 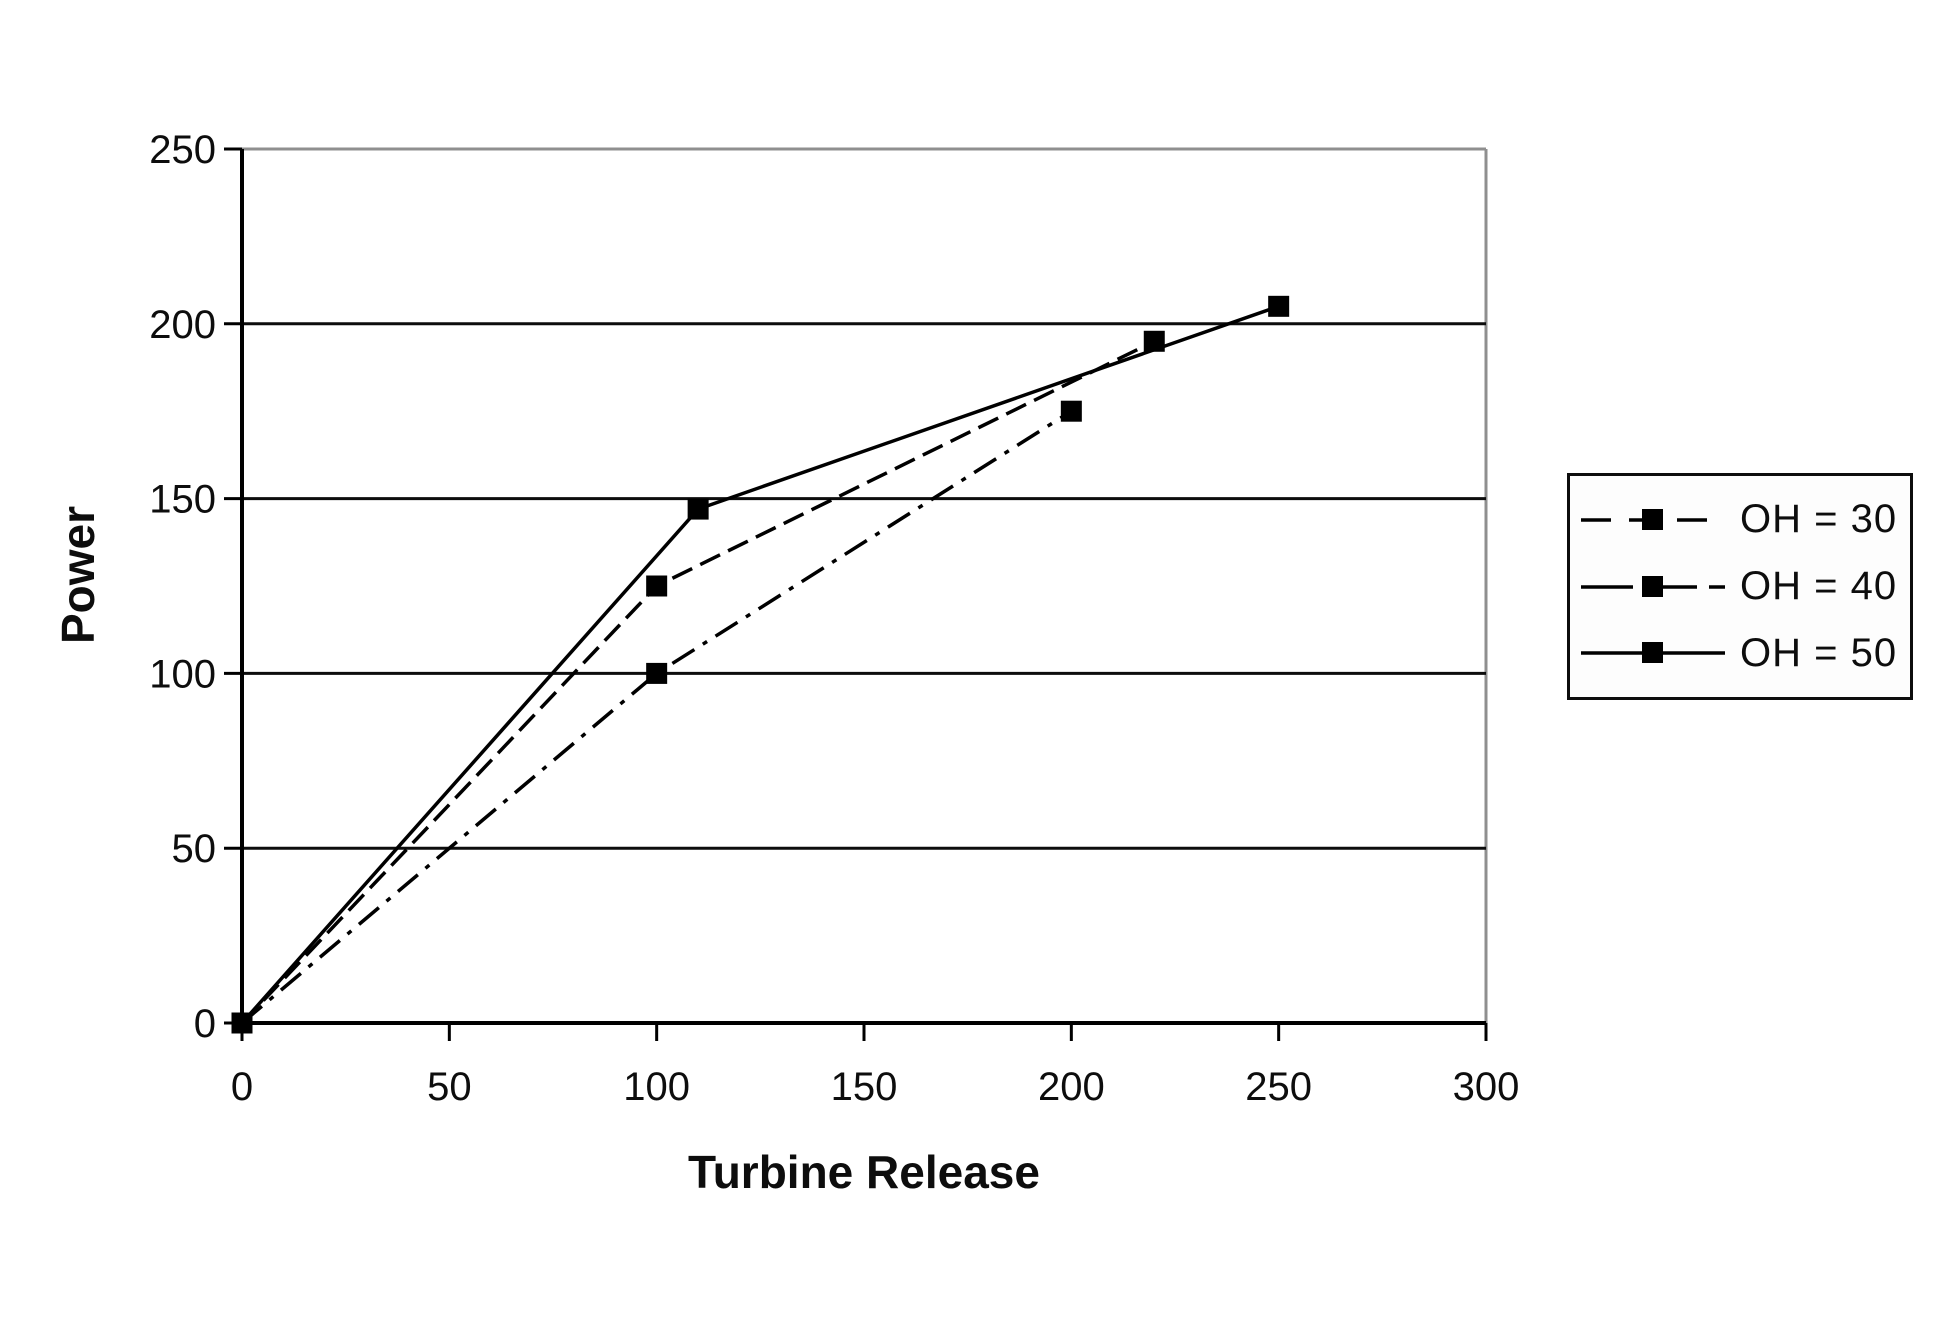 What do you see at coordinates (182, 150) in the screenshot?
I see `y-tick-label: 250` at bounding box center [182, 150].